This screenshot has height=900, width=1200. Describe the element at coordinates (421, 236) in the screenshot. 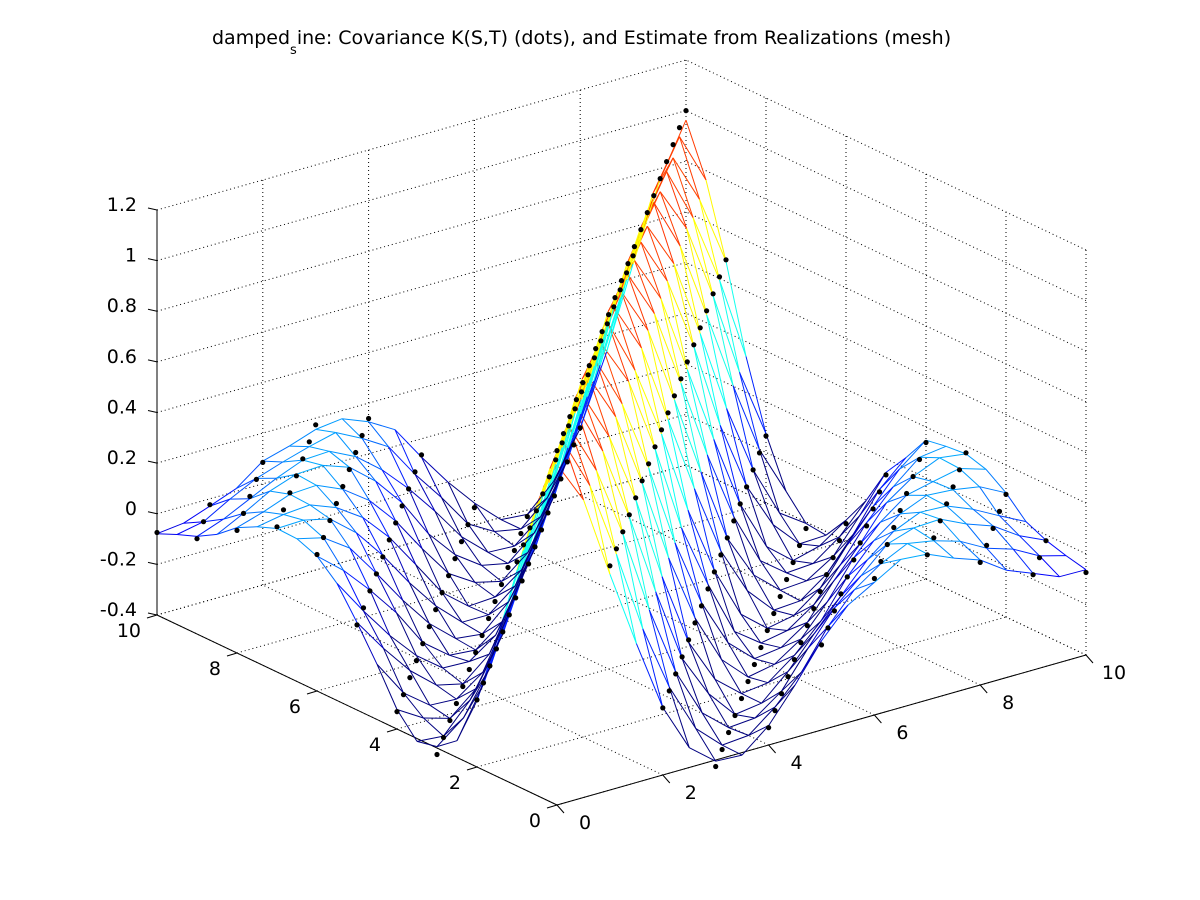

I see `grid-line-wall-y-horizontal` at that location.